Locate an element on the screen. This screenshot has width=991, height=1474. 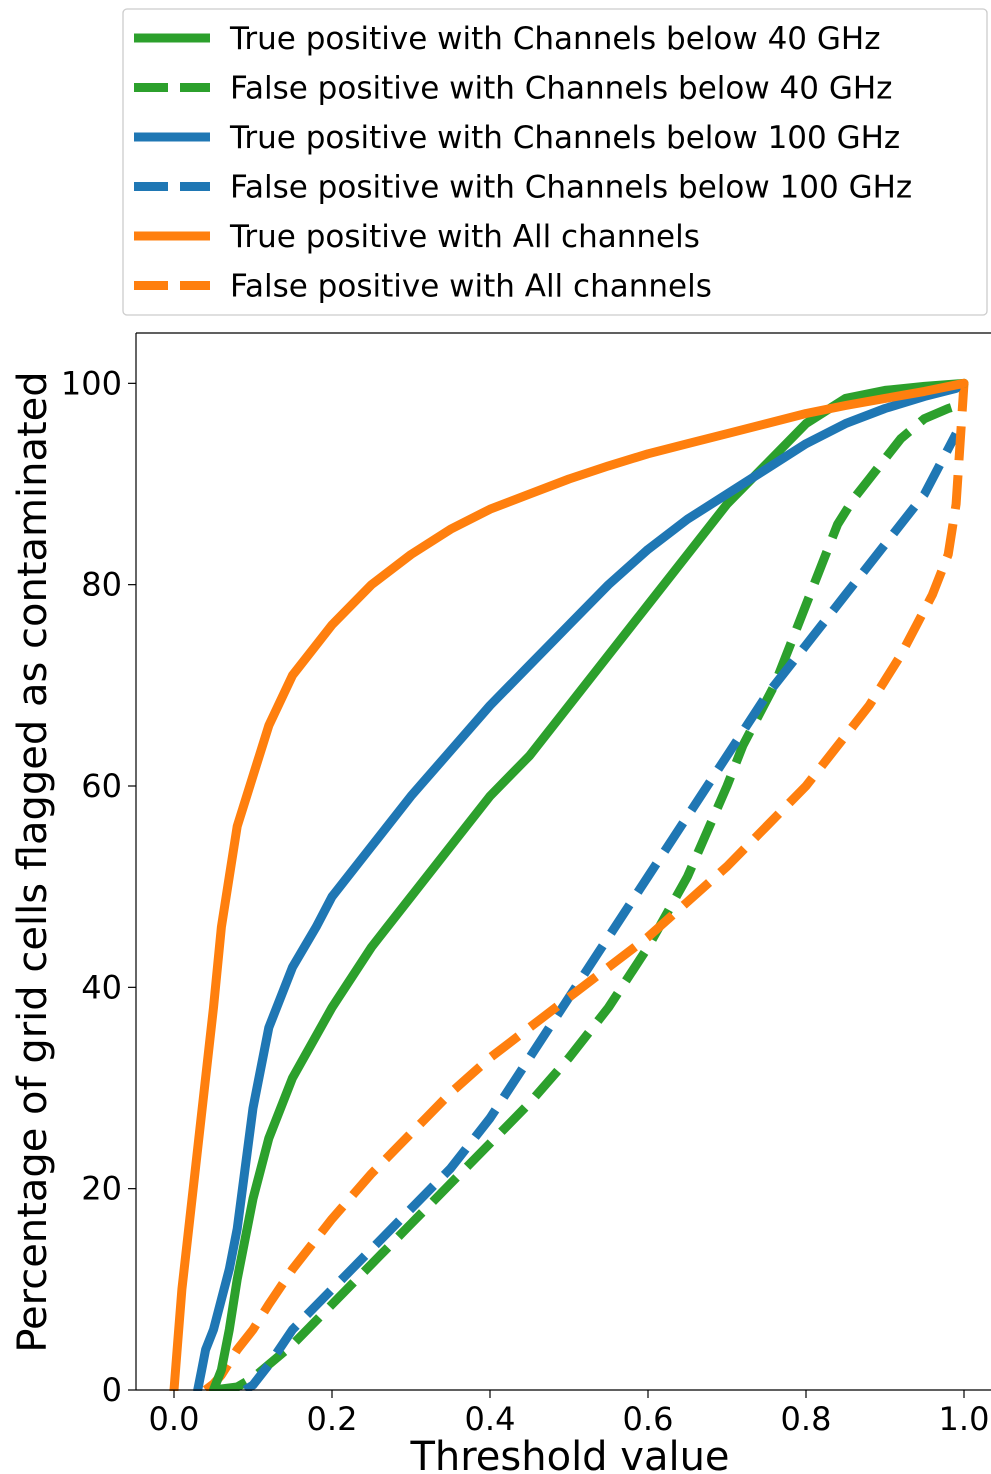
legend-label-5: True positive with All channels is located at coordinates (464, 237).